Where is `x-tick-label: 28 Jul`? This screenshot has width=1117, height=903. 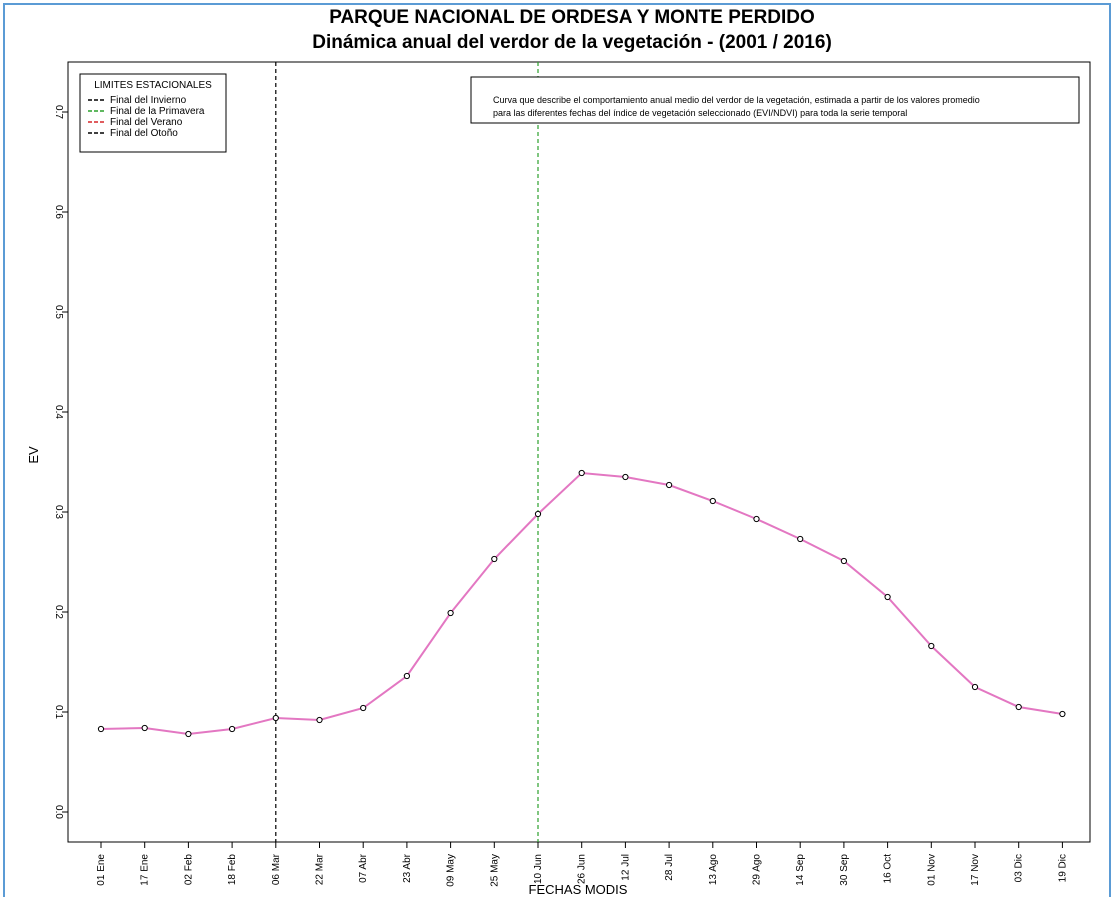 x-tick-label: 28 Jul is located at coordinates (669, 867).